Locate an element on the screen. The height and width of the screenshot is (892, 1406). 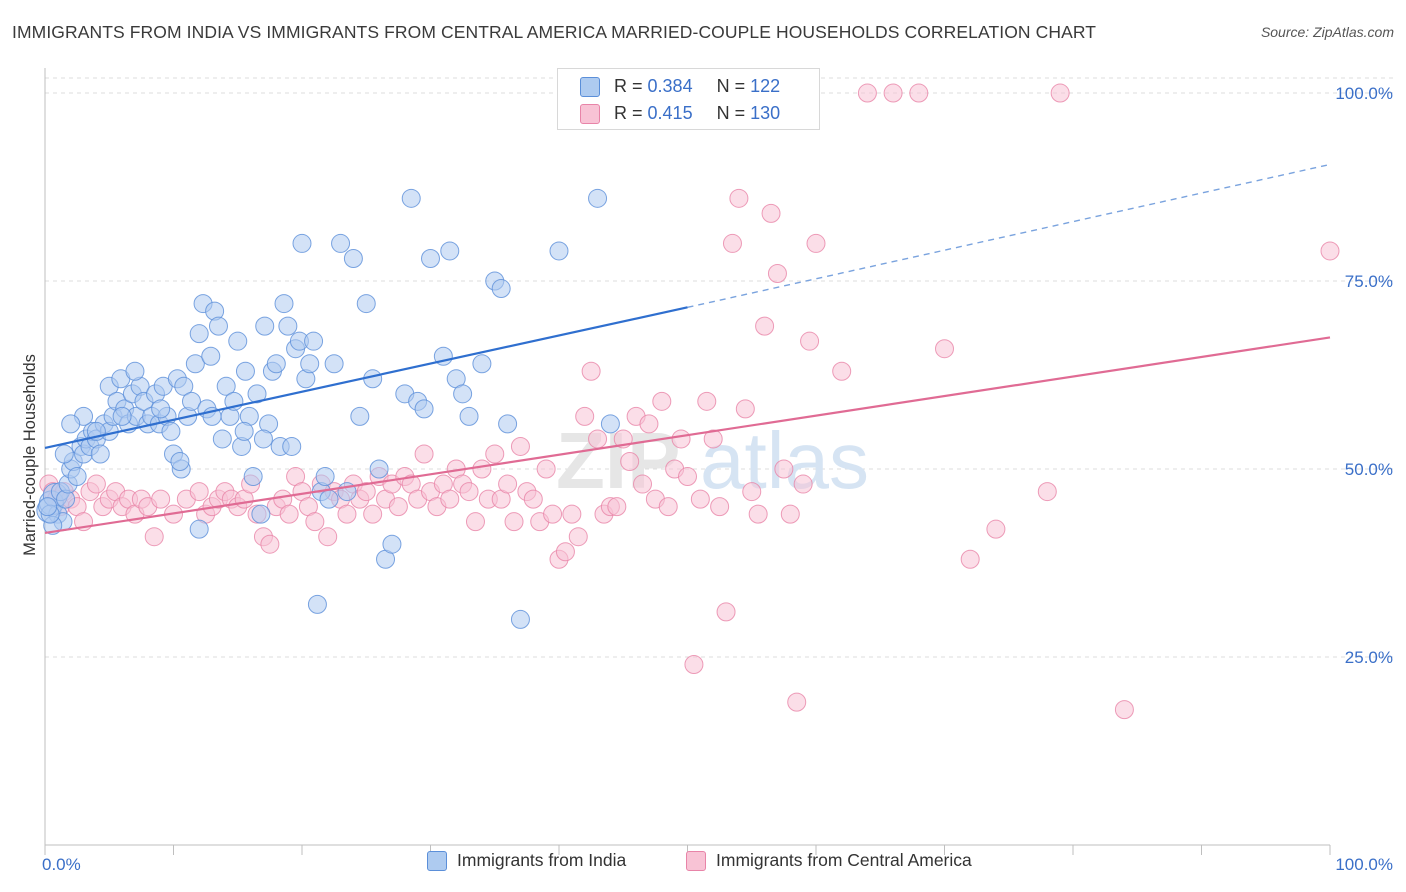
legend-label-india: Immigrants from India is located at coordinates (542, 860).